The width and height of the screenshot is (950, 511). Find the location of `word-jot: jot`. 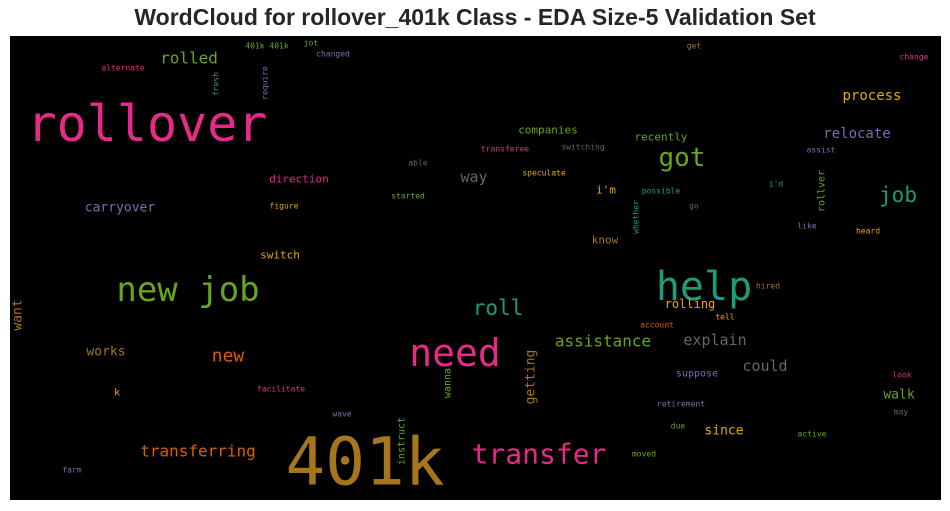

word-jot: jot is located at coordinates (311, 43).